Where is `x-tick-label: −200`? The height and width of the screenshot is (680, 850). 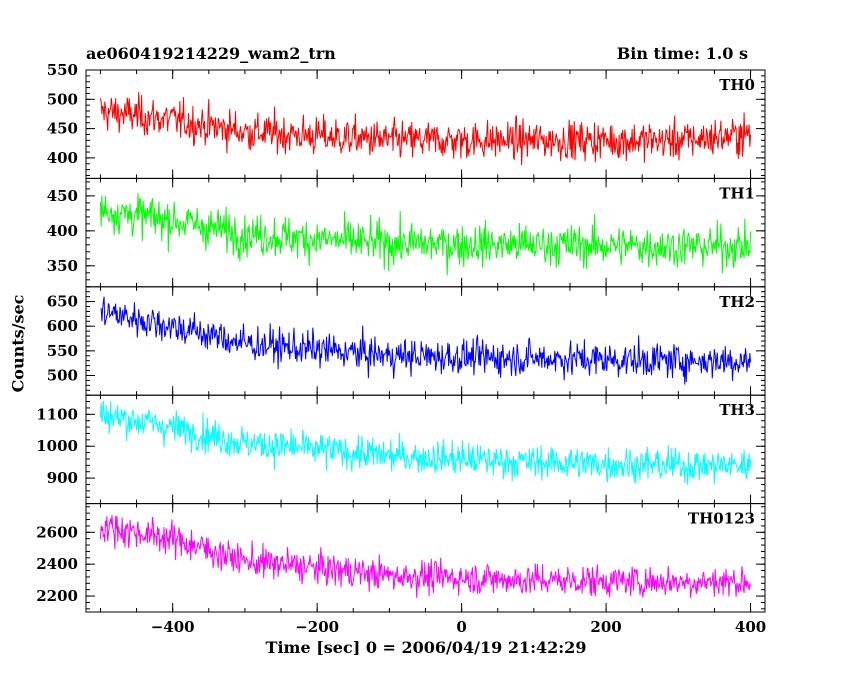 x-tick-label: −200 is located at coordinates (317, 627).